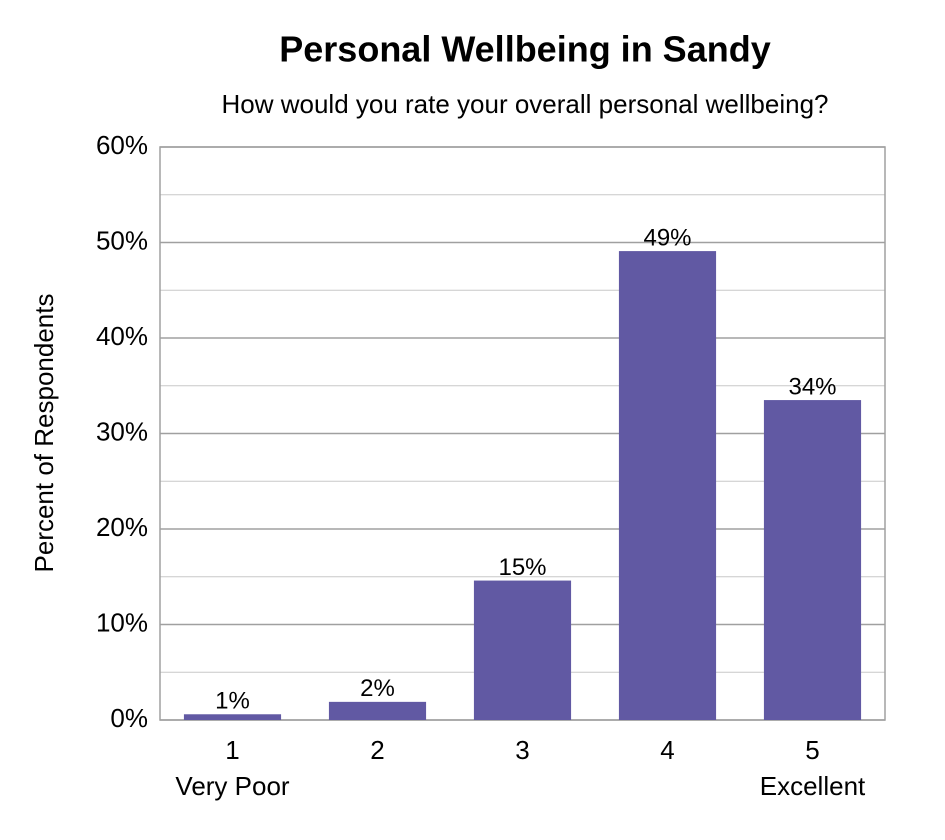 This screenshot has height=840, width=945. What do you see at coordinates (377, 688) in the screenshot?
I see `data-label: 2%` at bounding box center [377, 688].